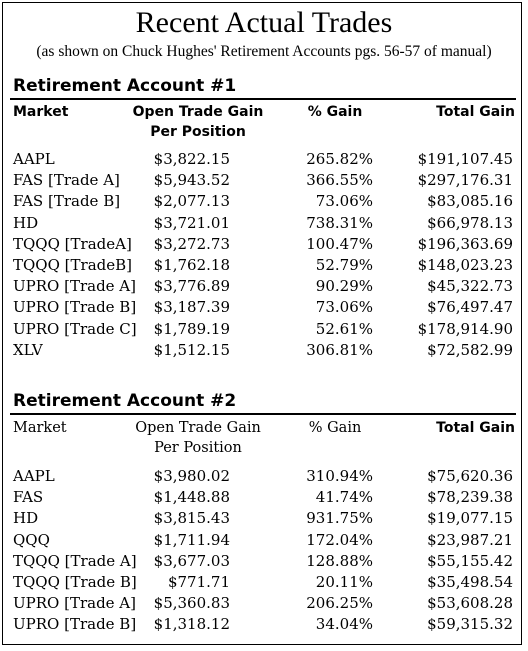 This screenshot has width=528, height=651. I want to click on row-pct-gain: 310.94%, so click(339, 476).